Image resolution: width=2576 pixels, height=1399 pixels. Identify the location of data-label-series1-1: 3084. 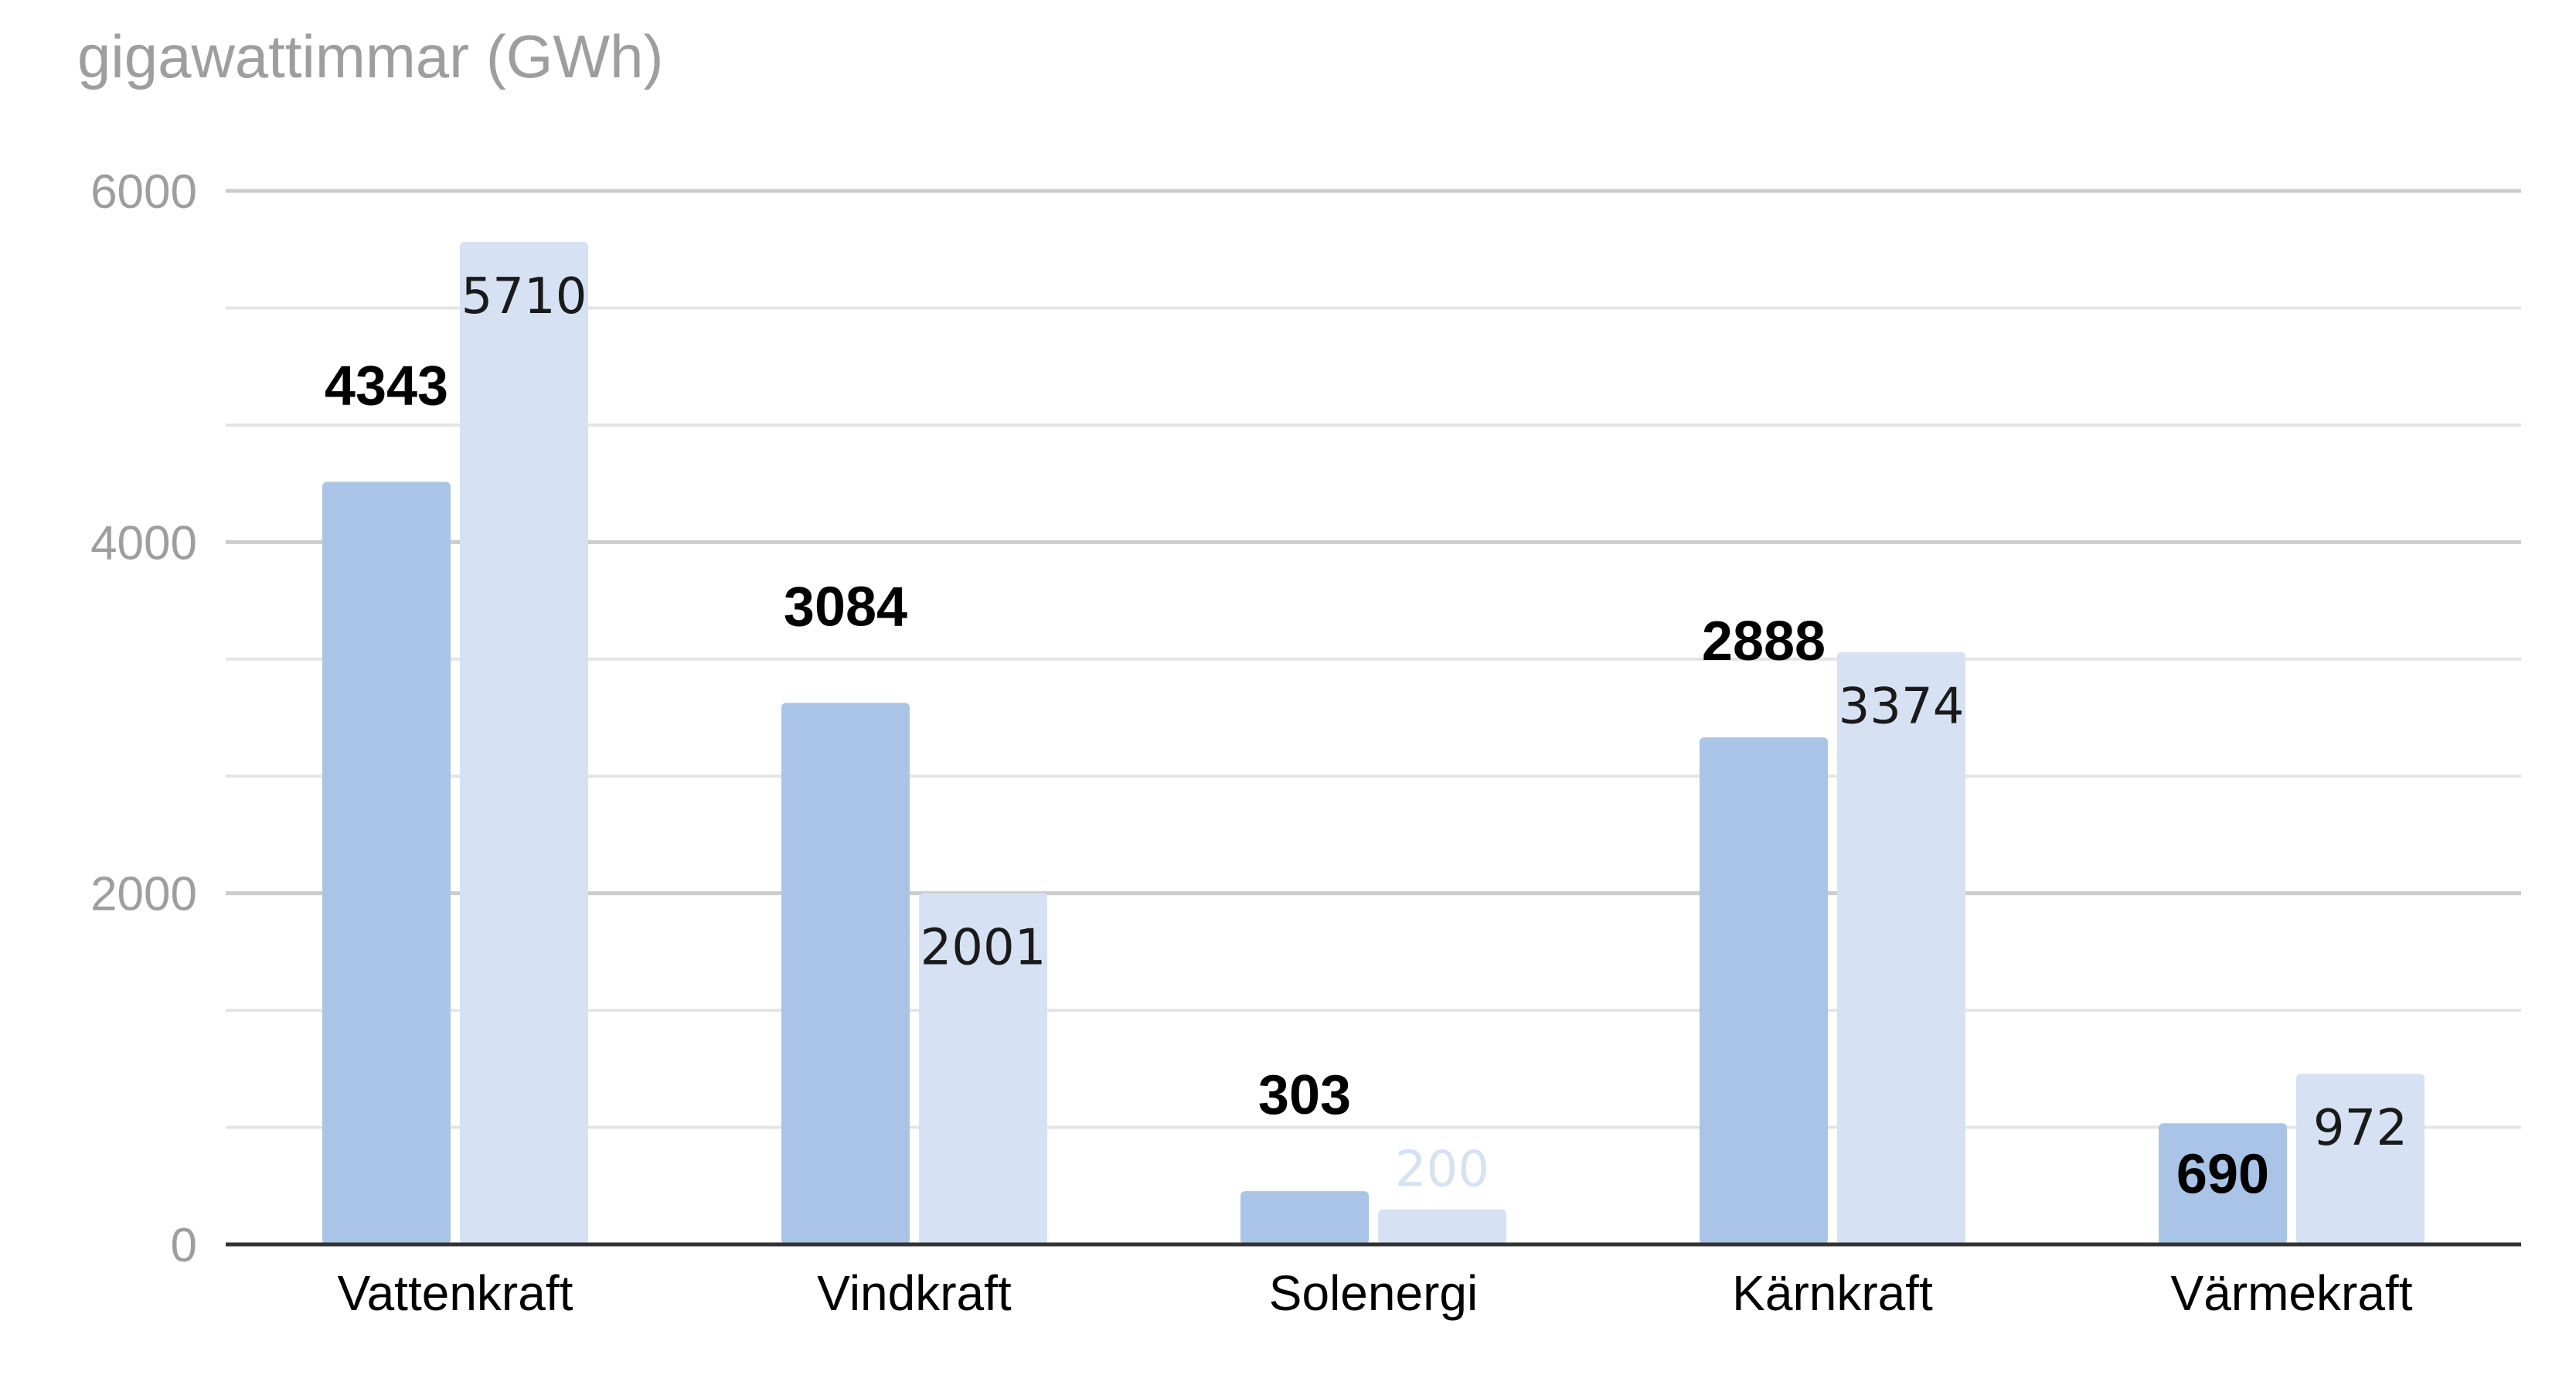
(845, 607).